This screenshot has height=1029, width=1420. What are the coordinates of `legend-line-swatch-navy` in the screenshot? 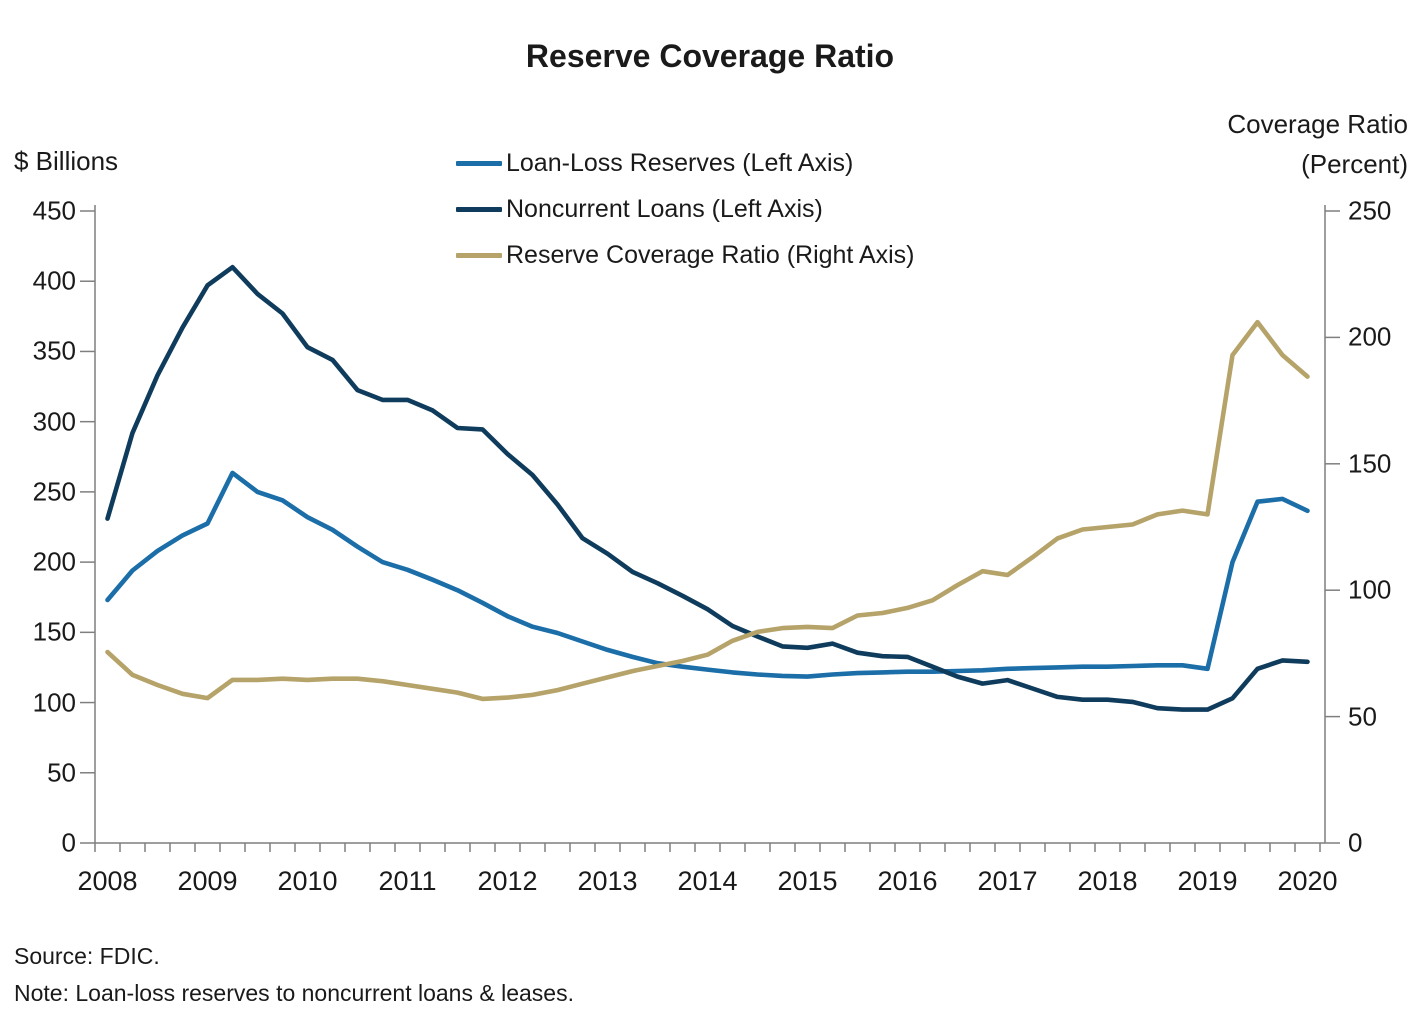 It's located at (479, 209).